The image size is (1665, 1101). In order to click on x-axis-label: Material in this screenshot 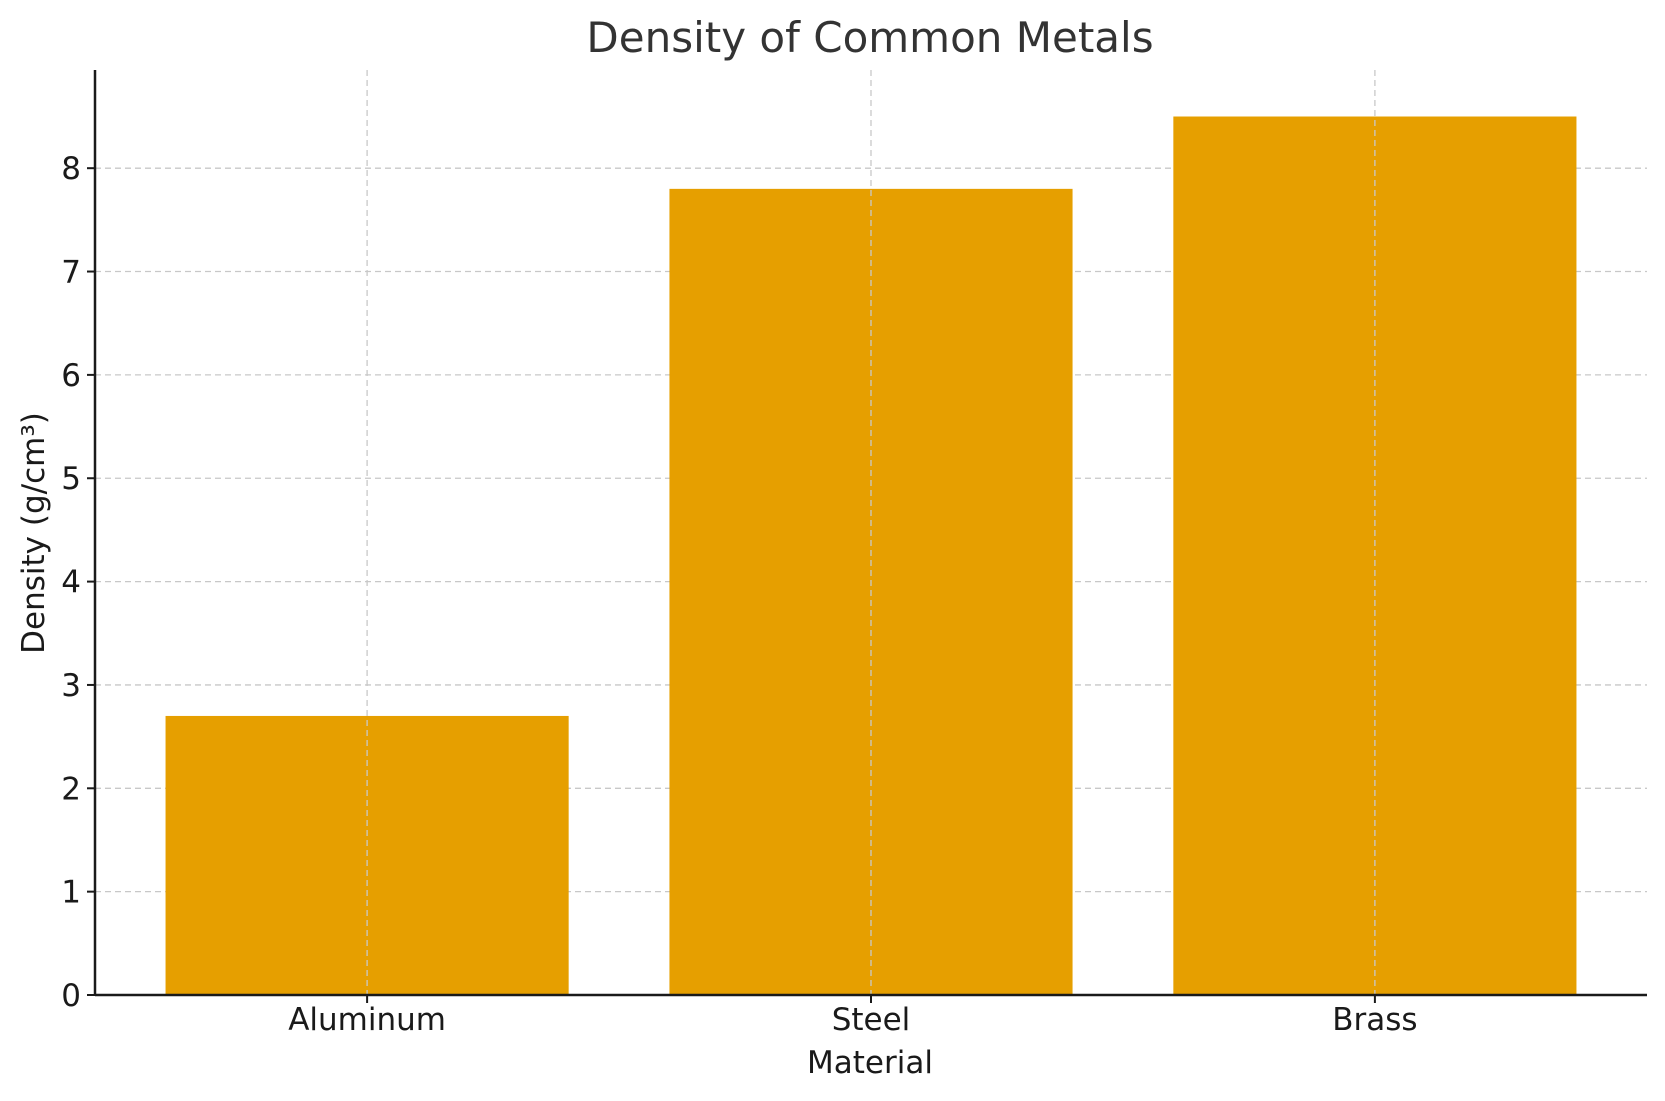, I will do `click(870, 1063)`.